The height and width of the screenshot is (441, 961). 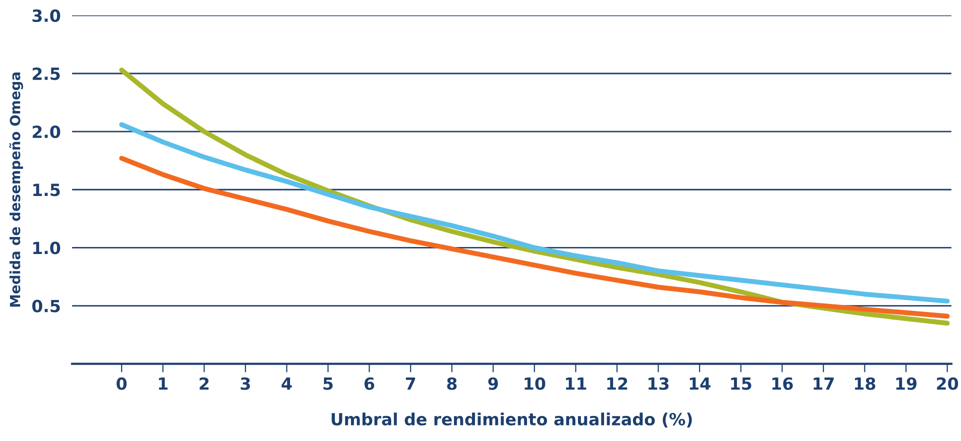 I want to click on x-tick-label: 11, so click(x=576, y=384).